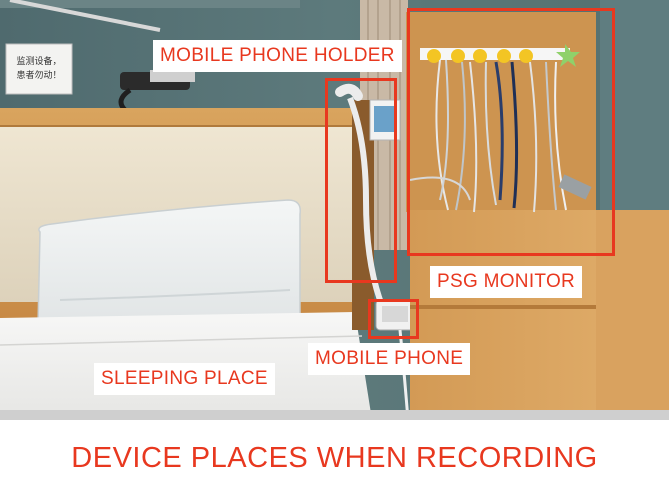  I want to click on mobile-phone-box, so click(393, 319).